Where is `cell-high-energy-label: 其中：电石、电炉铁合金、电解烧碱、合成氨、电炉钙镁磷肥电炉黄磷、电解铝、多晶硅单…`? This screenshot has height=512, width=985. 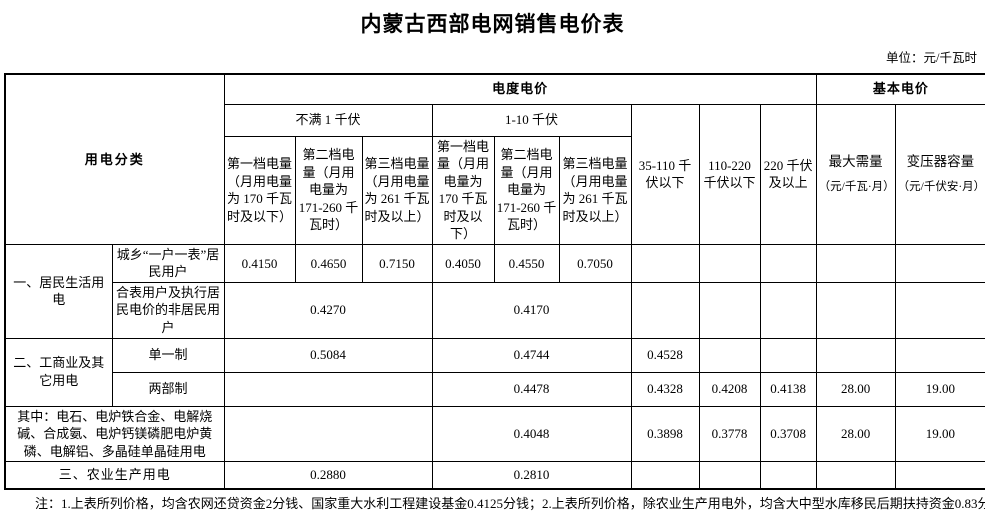
cell-high-energy-label: 其中：电石、电炉铁合金、电解烧碱、合成氨、电炉钙镁磷肥电炉黄磷、电解铝、多晶硅单… is located at coordinates (114, 434).